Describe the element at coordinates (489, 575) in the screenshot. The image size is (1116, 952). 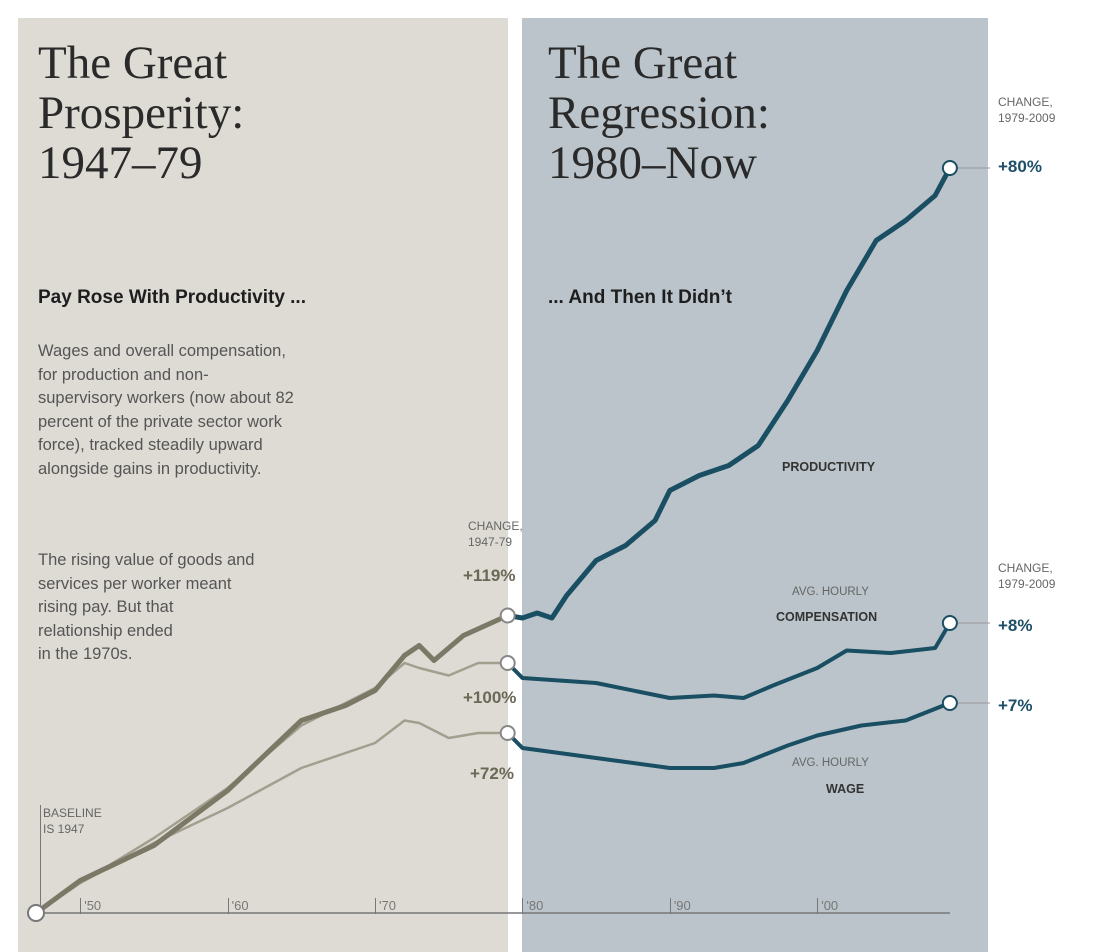
I see `value-prod-1947-79: +119%` at that location.